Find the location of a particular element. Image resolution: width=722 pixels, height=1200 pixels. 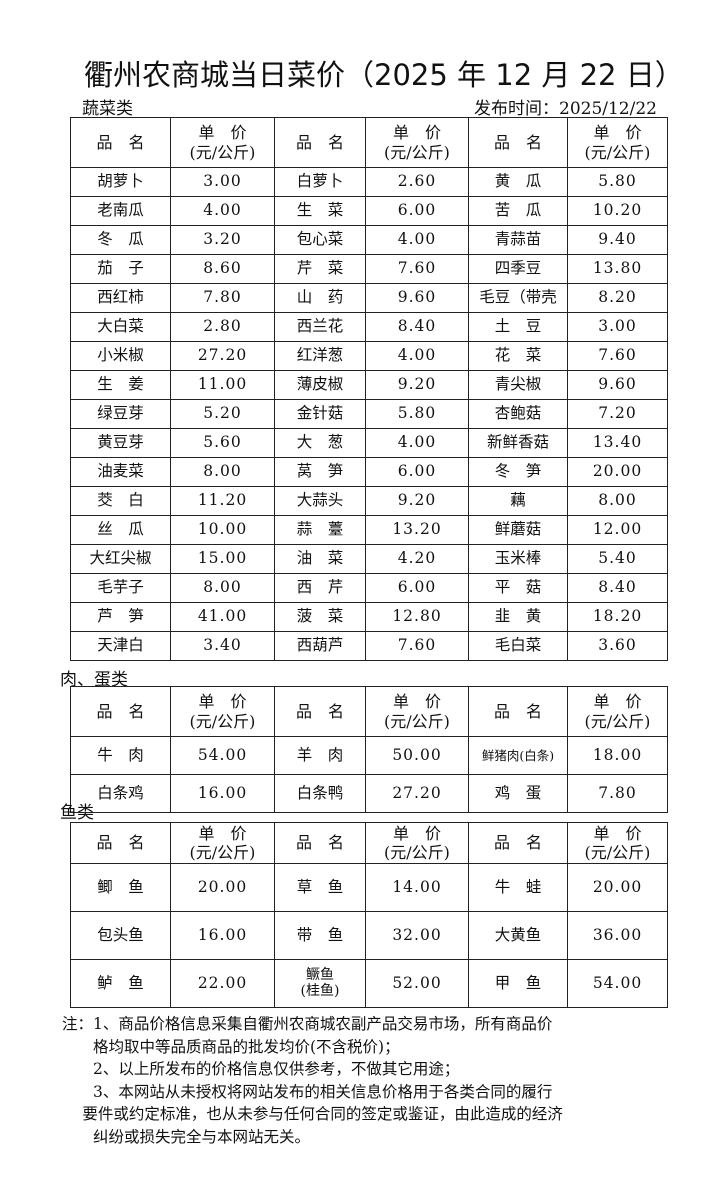

table-row: 西红柿 7.80 山 药 9.60 毛豆（带壳 8.20 is located at coordinates (369, 298).